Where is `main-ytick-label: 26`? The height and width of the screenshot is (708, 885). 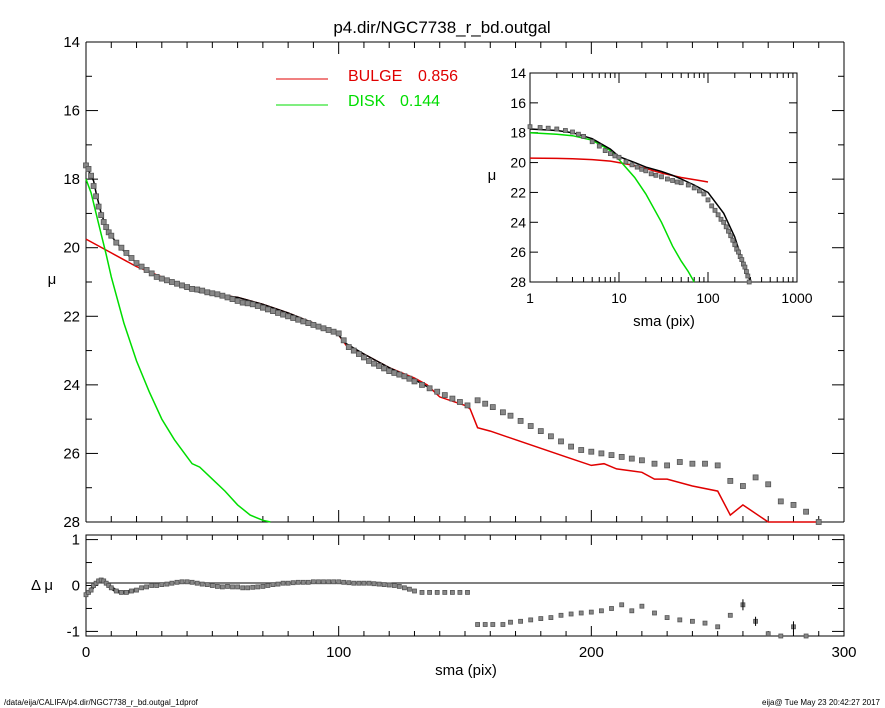 main-ytick-label: 26 is located at coordinates (71, 453).